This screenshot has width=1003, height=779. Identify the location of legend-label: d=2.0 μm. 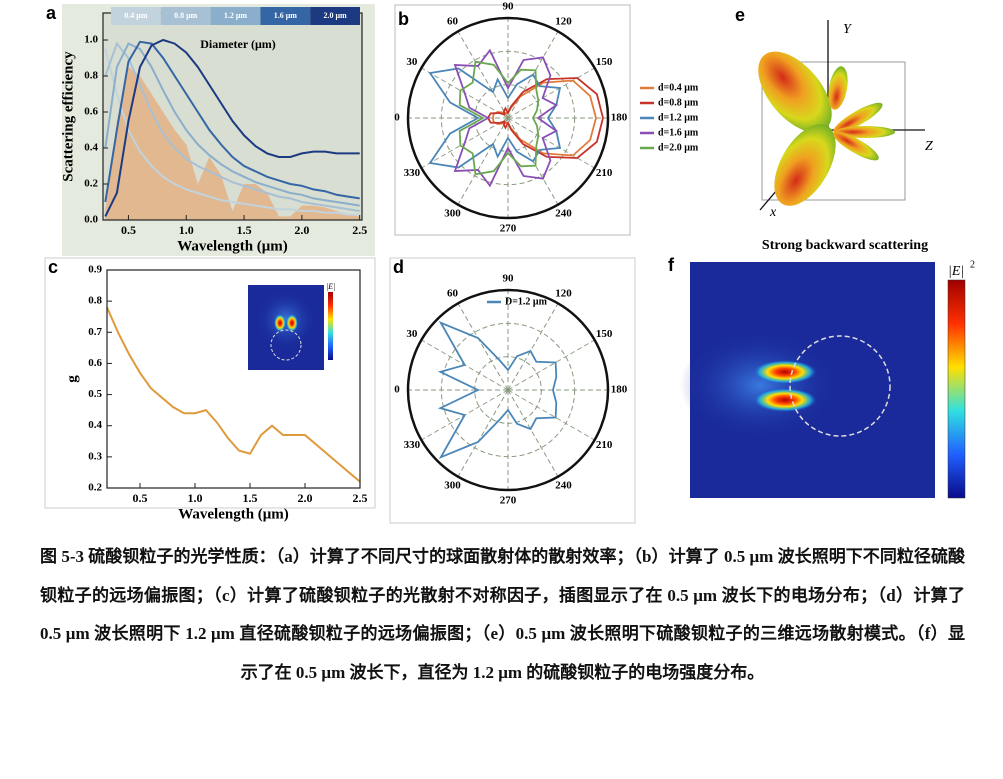
(678, 147).